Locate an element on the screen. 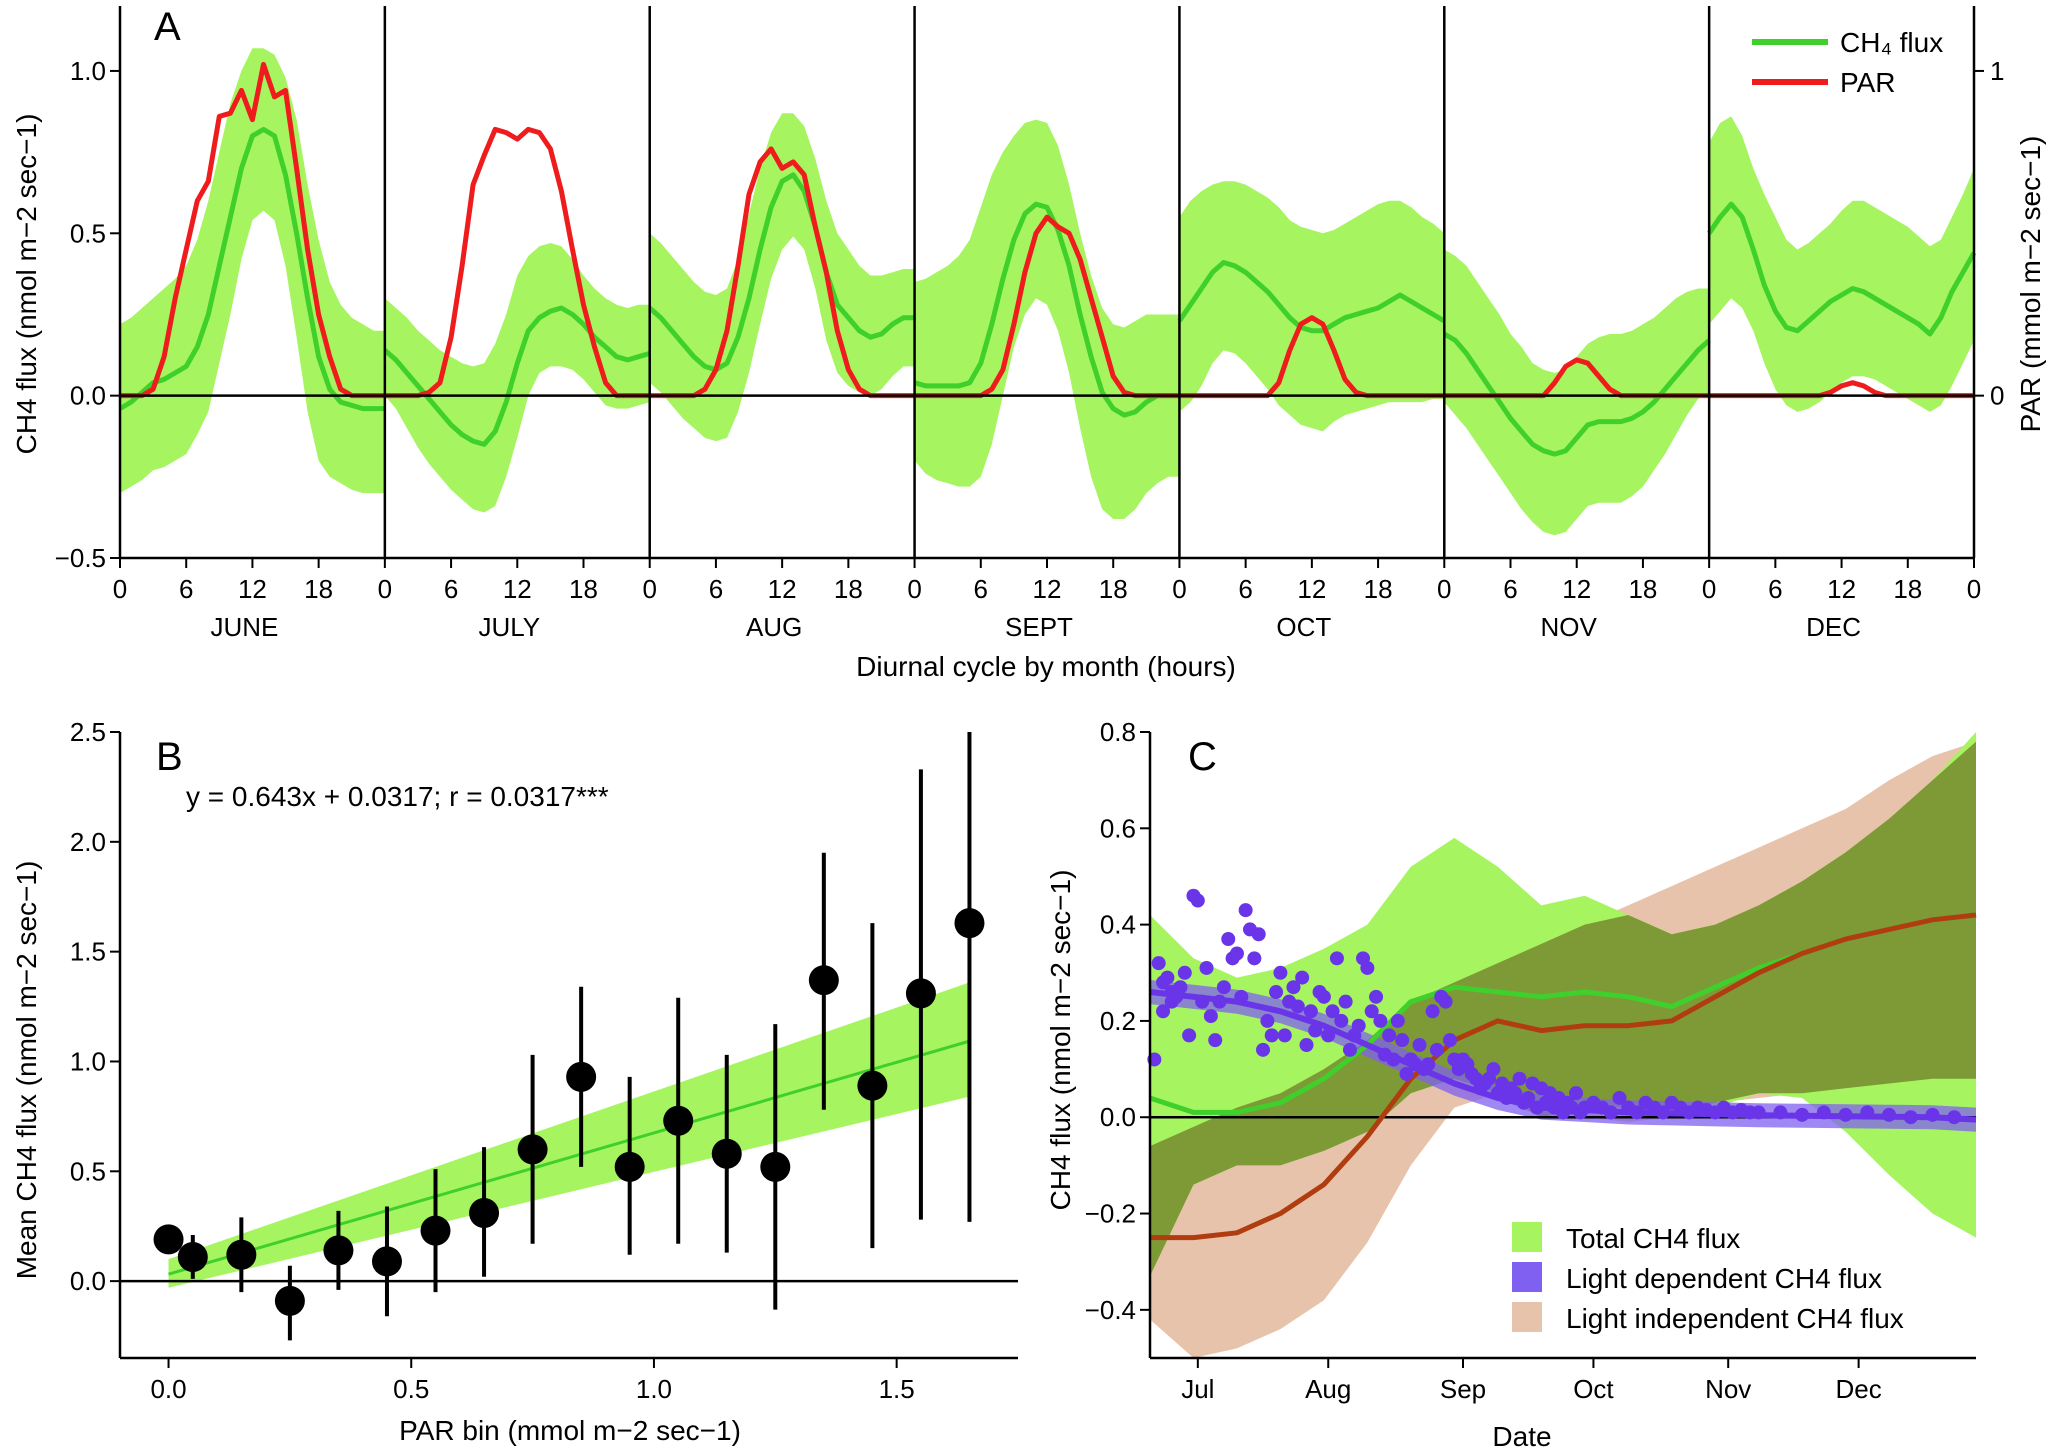 The width and height of the screenshot is (2048, 1456). ch4-line-nov is located at coordinates (1577, 394).